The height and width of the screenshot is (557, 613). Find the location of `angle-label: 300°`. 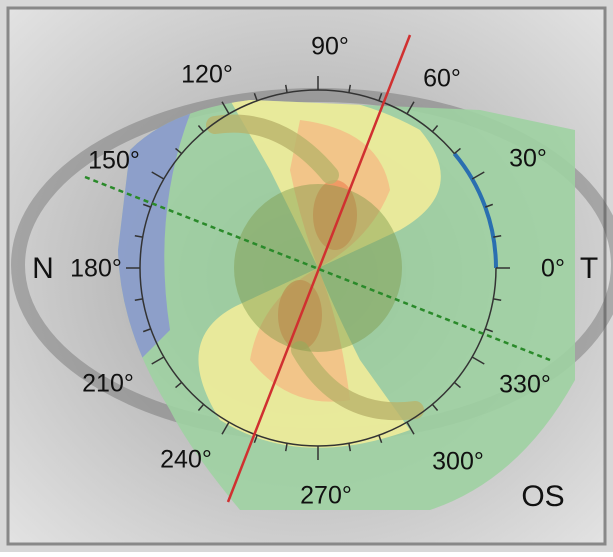

angle-label: 300° is located at coordinates (458, 462).